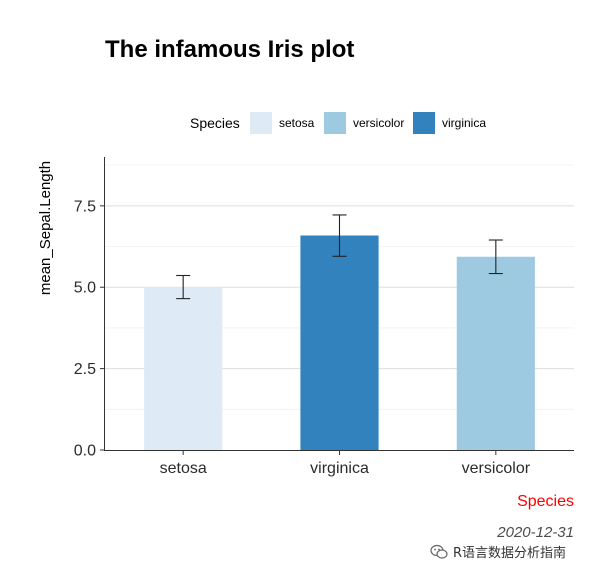 This screenshot has height=580, width=612. I want to click on legend-item-setosa: setosa, so click(282, 123).